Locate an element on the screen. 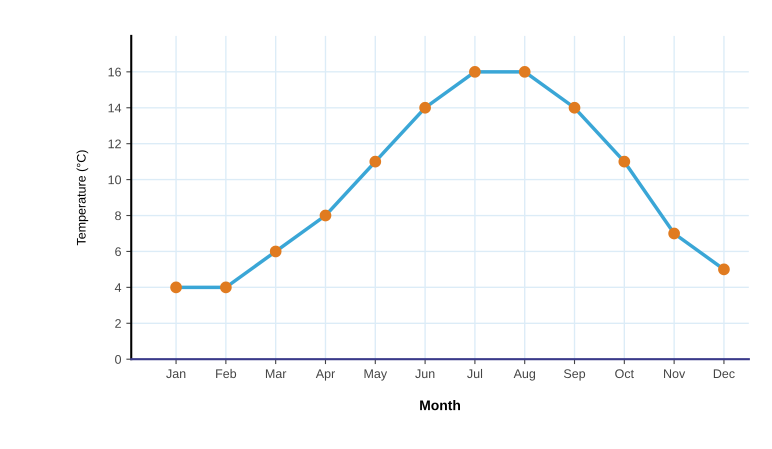 Image resolution: width=772 pixels, height=449 pixels. x-tick-label: Jun is located at coordinates (424, 373).